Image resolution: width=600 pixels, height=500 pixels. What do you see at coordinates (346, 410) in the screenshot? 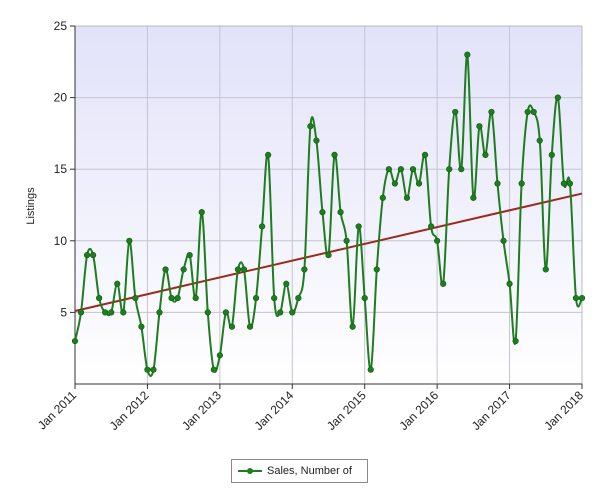
I see `x-tick-label: Jan 2015` at bounding box center [346, 410].